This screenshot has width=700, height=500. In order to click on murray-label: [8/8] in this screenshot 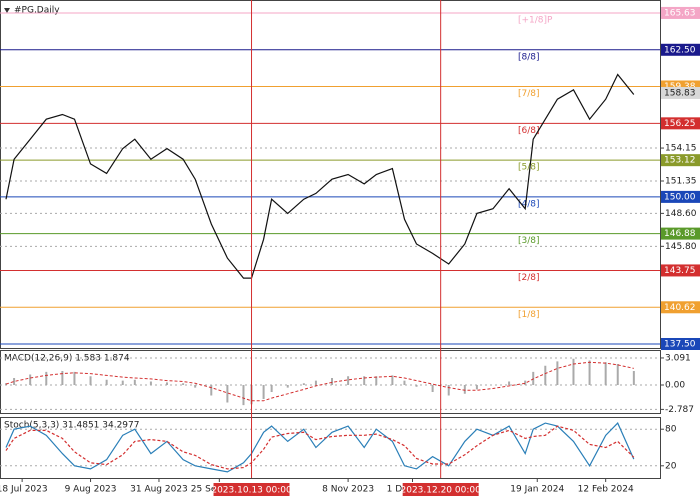, I will do `click(529, 57)`.